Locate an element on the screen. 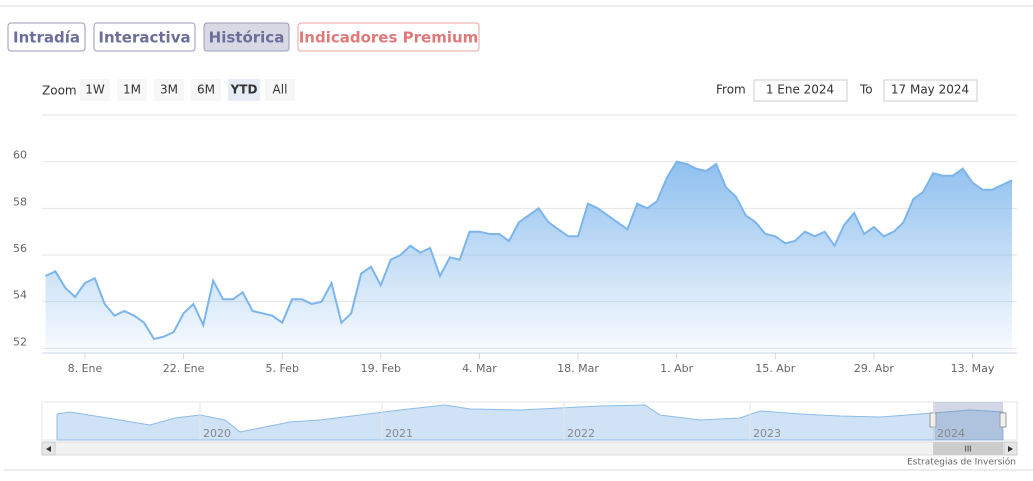 The width and height of the screenshot is (1033, 481). scrollbar-grip: III is located at coordinates (967, 449).